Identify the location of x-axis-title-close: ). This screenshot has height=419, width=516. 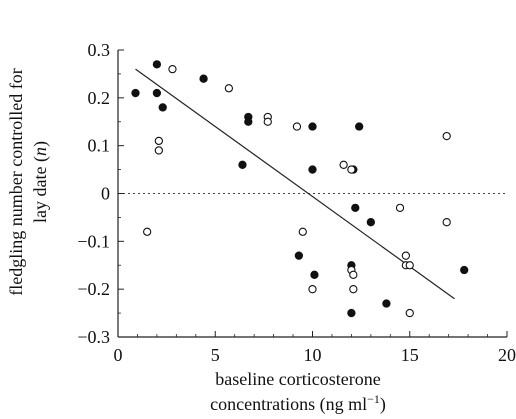
(383, 404).